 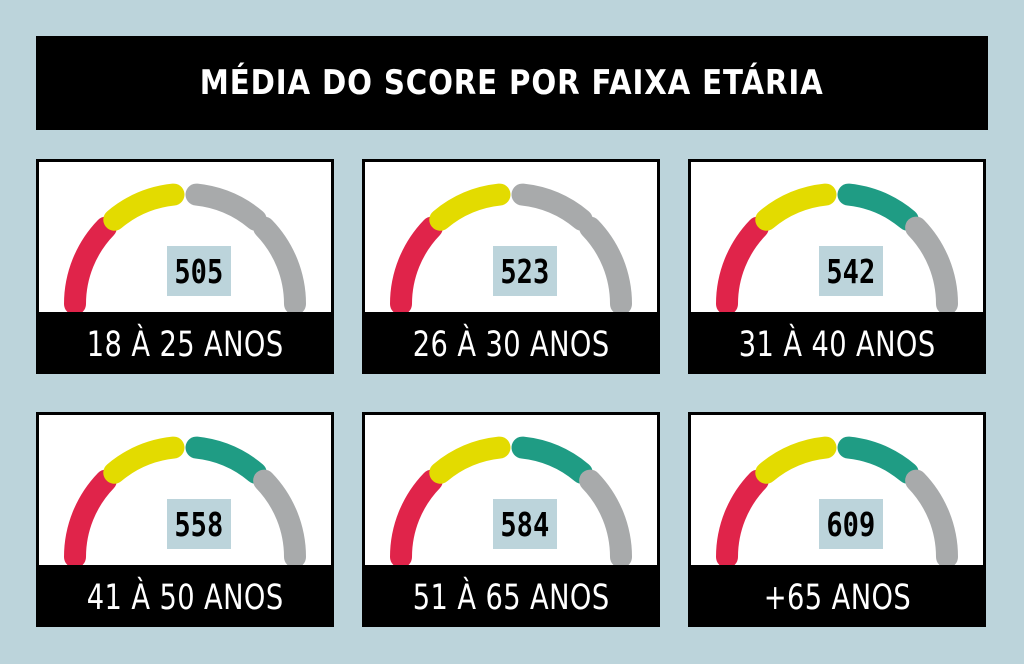 I want to click on gauge-panel: 558, so click(x=185, y=490).